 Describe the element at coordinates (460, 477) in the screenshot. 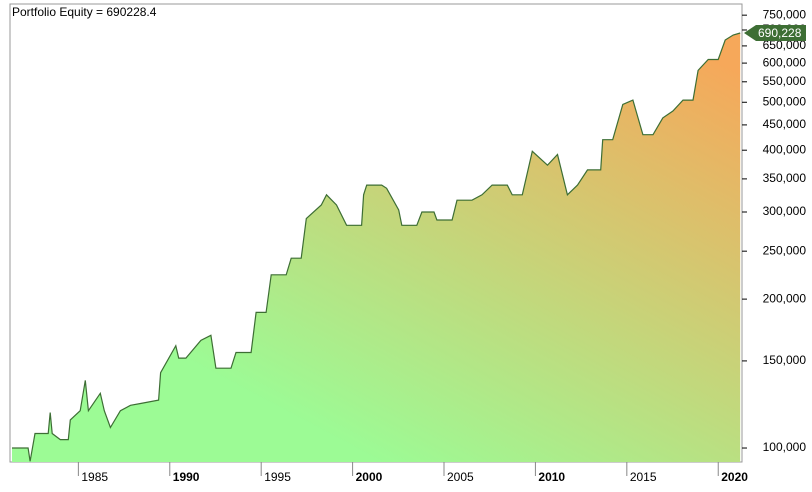

I see `x-tick-label: 2005` at that location.